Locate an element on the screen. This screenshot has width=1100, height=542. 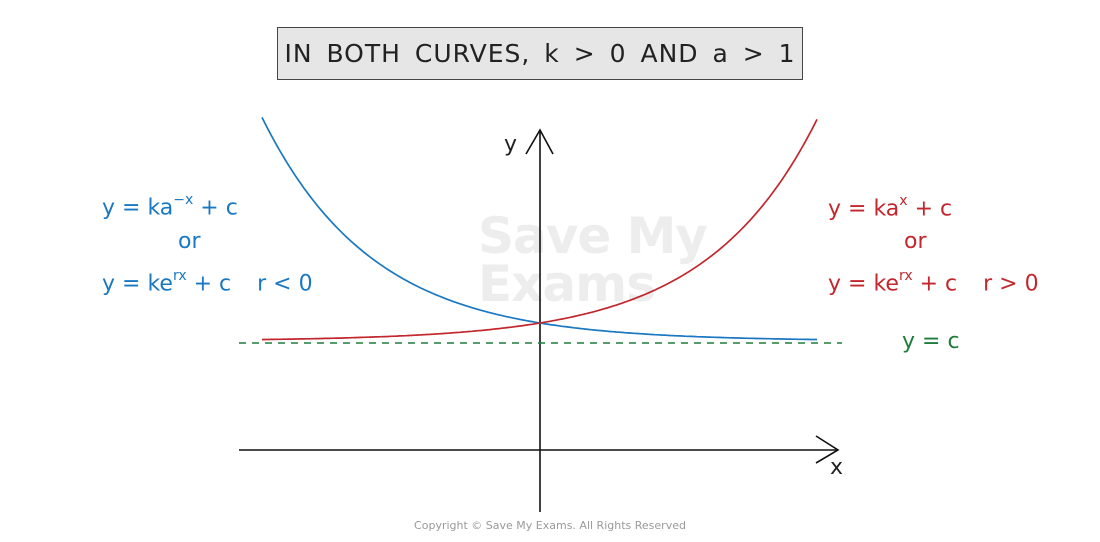
title-box: IN BOTH CURVES, k > 0 AND a > 1 is located at coordinates (540, 53).